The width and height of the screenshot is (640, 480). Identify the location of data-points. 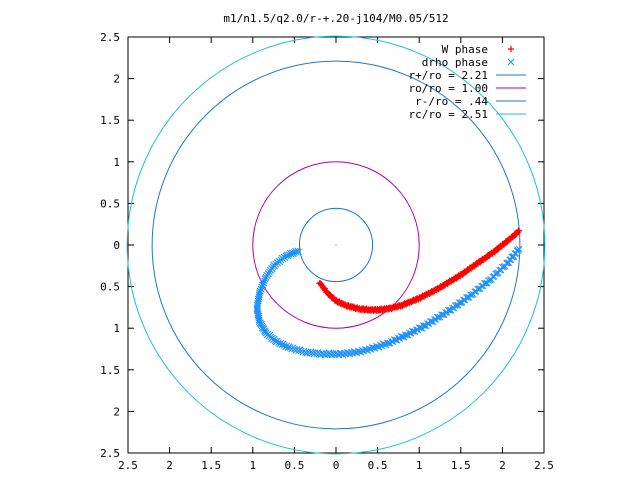
(388, 293).